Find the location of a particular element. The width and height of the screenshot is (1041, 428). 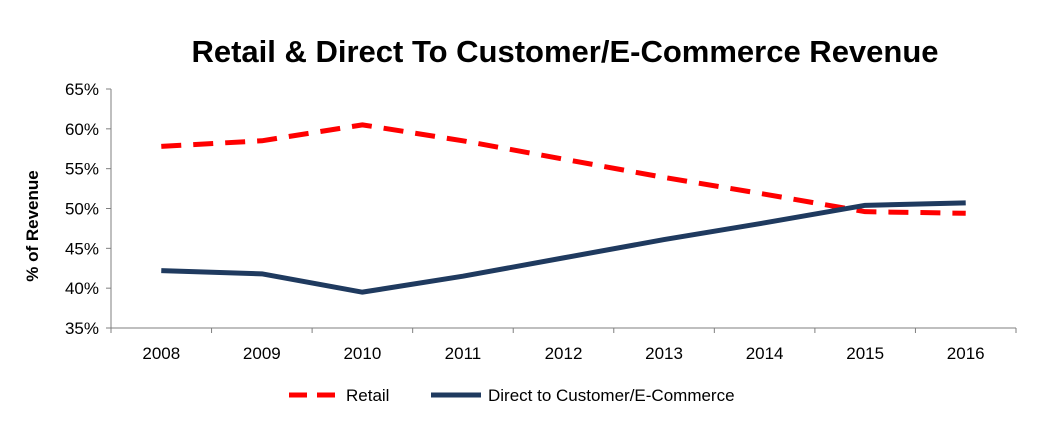

x-tick-label: 2012 is located at coordinates (564, 353).